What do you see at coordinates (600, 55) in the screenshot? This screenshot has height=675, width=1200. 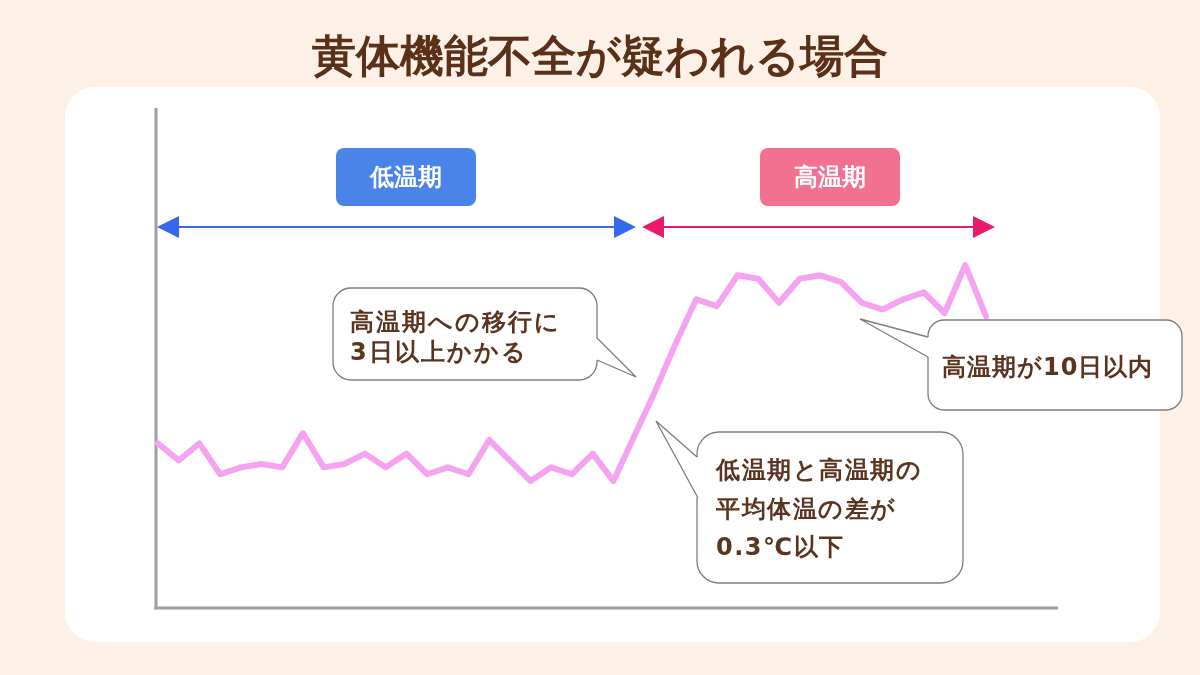 I see `chart-title: 黄体機能不全が疑われる場合` at bounding box center [600, 55].